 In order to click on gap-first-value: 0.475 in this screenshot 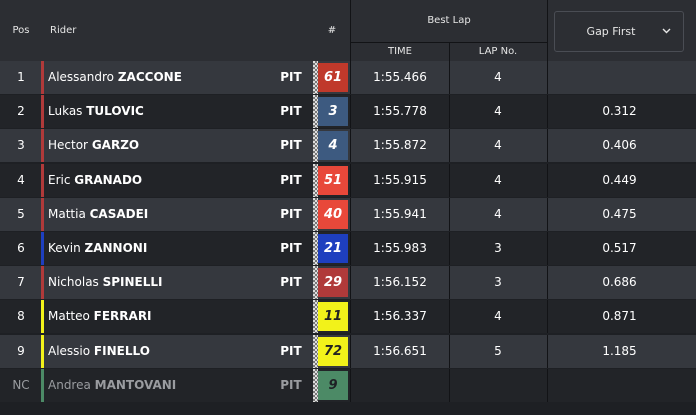, I will do `click(619, 213)`.